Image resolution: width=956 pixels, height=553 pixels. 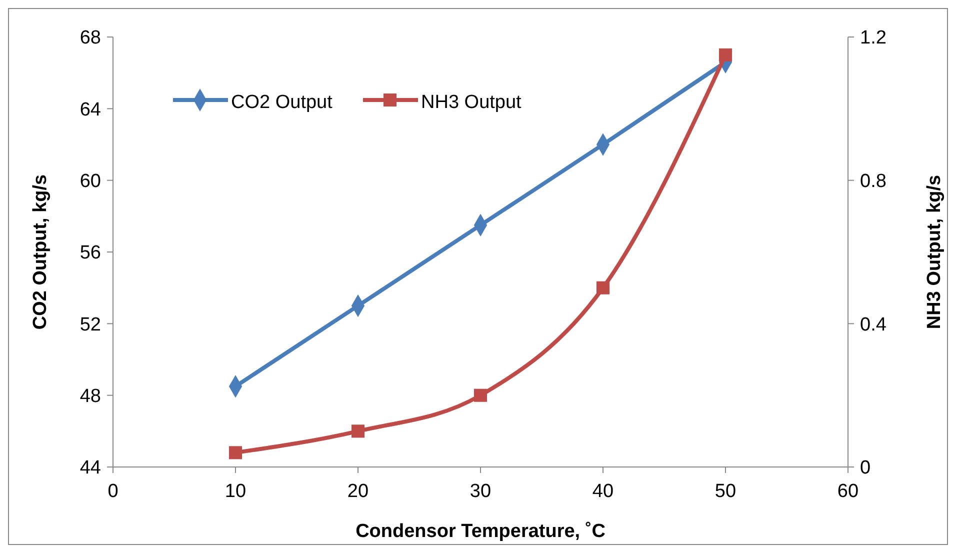 I want to click on y2-tick-label: 0.8, so click(x=873, y=181).